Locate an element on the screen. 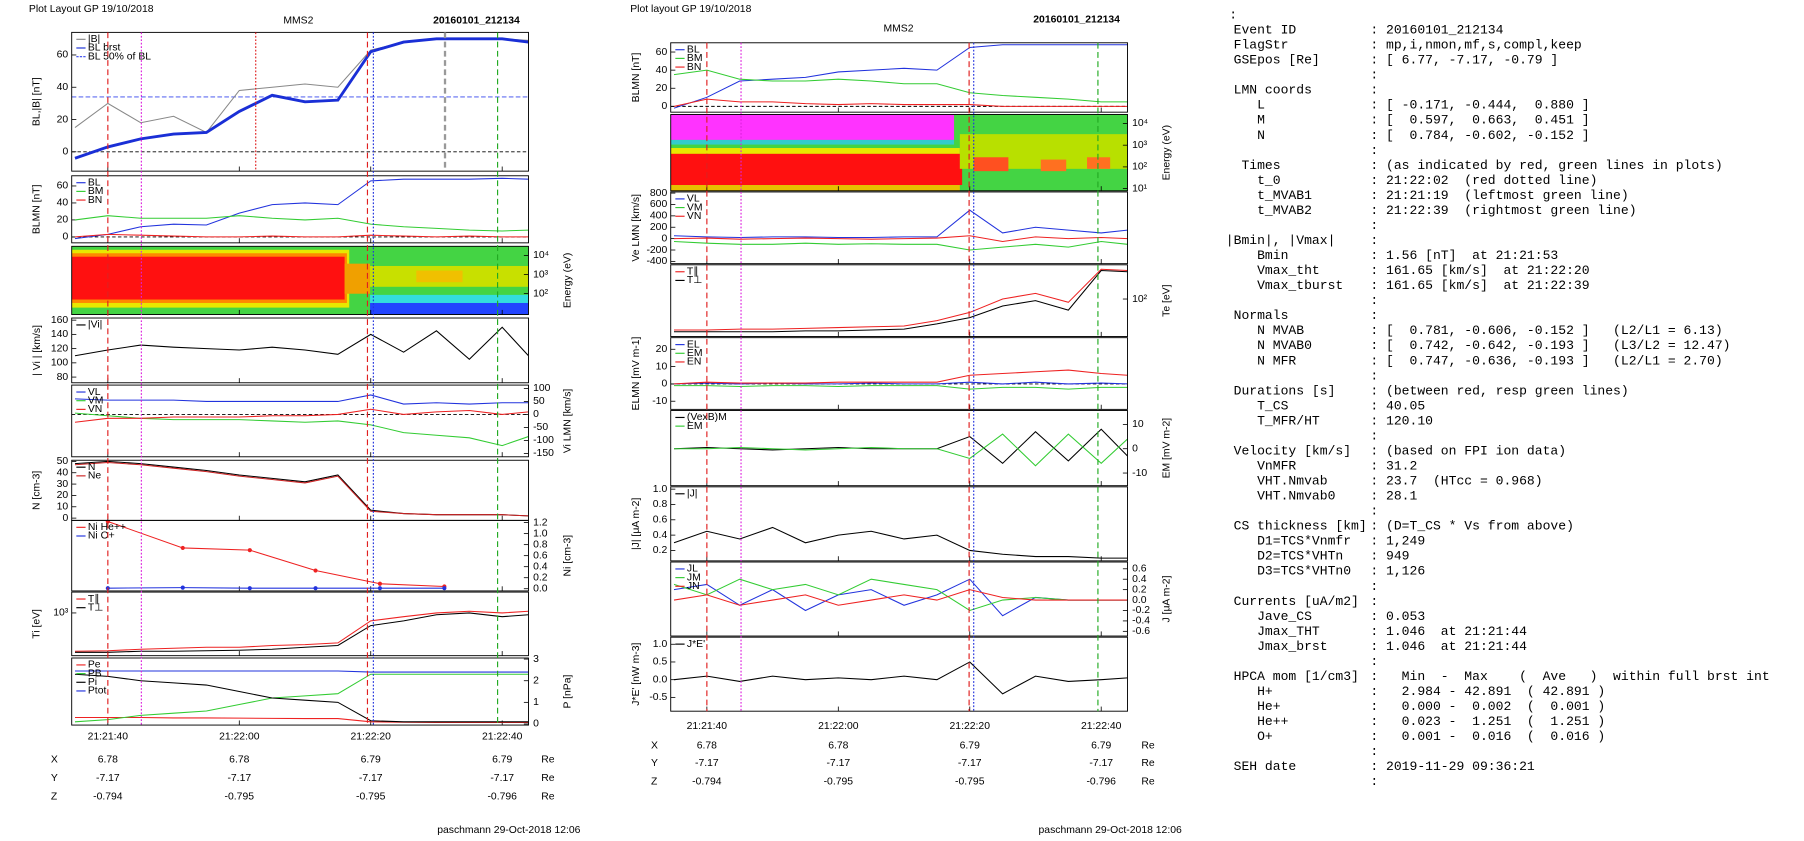 The height and width of the screenshot is (841, 1804). summary-key: FlagStr is located at coordinates (1257, 45).